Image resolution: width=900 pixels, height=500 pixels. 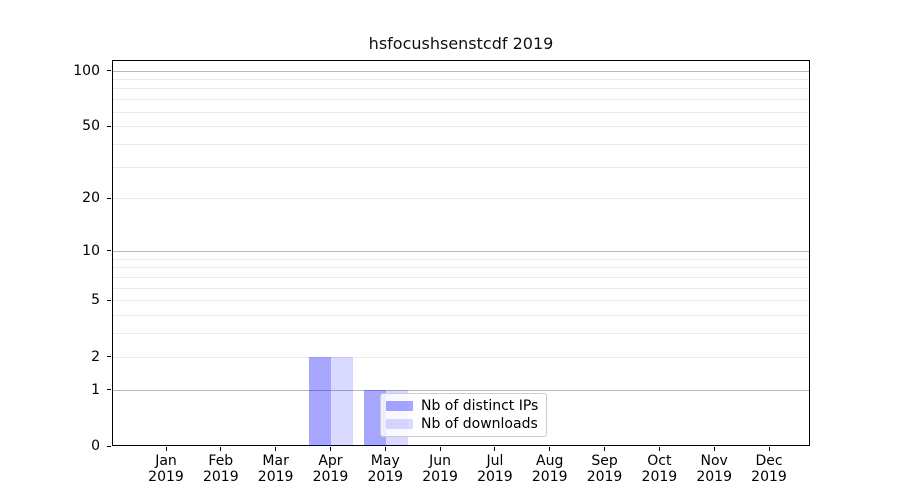 I want to click on y-tick-label: 50, so click(x=91, y=126).